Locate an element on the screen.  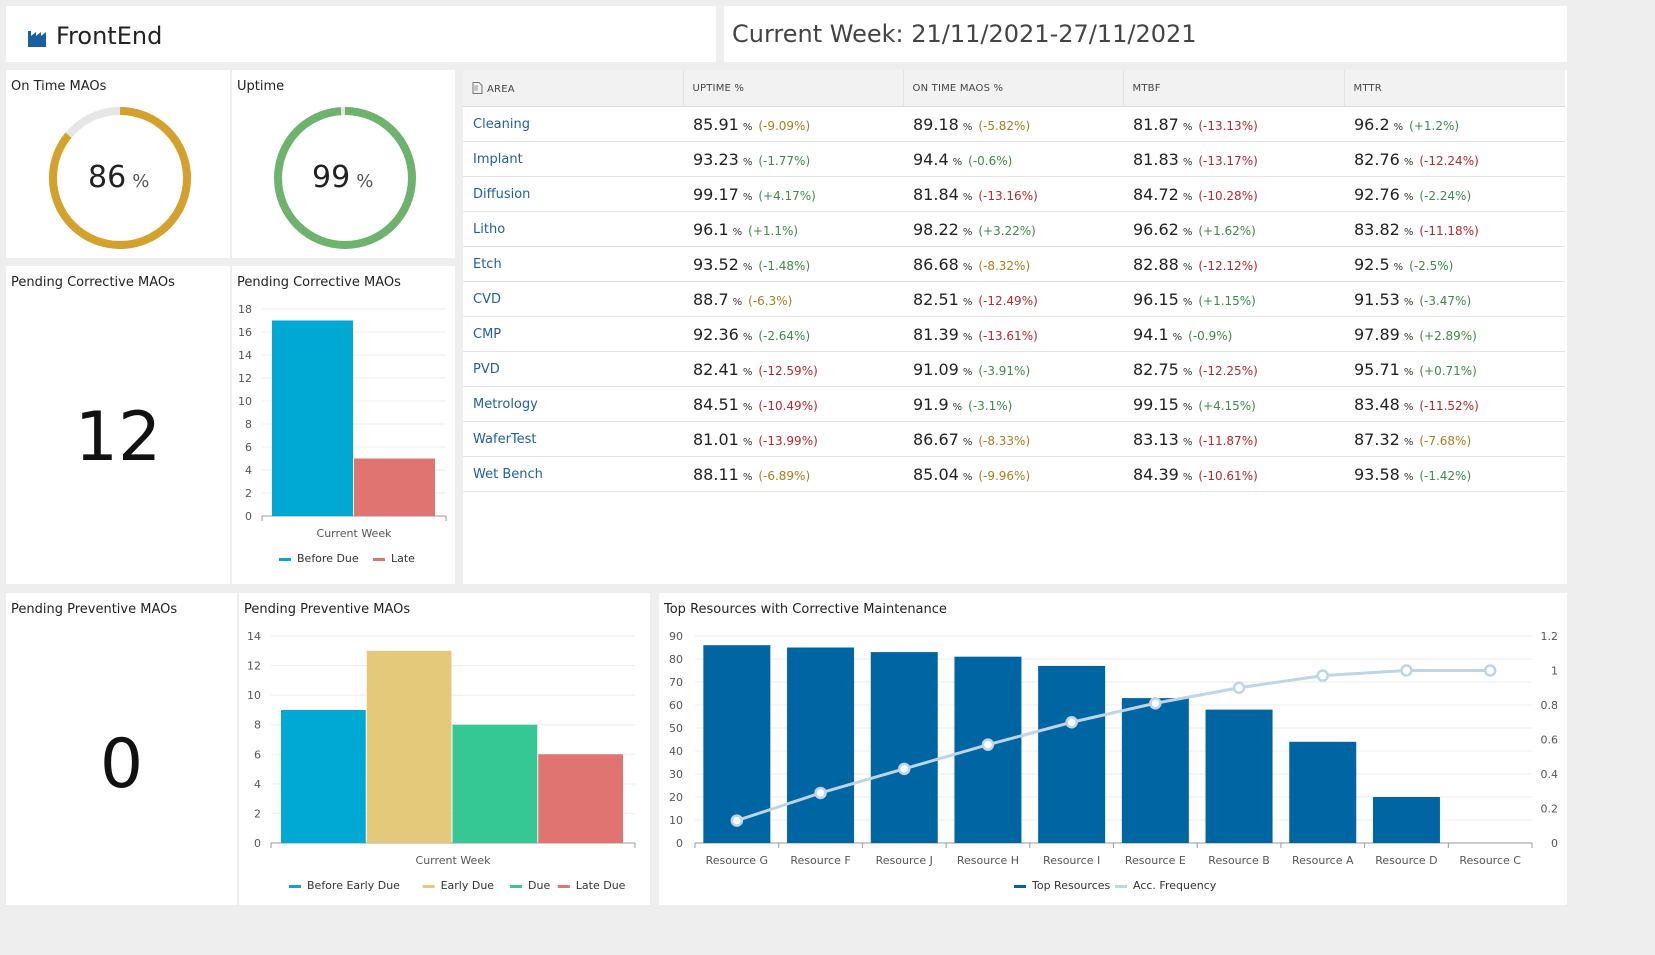
metric-delta: (-9.09%) is located at coordinates (784, 125).